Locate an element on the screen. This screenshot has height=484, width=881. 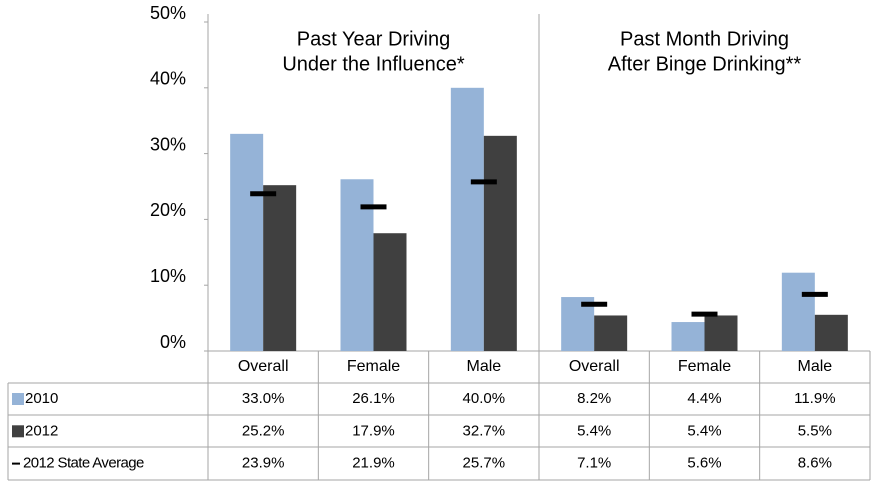
group-title: Past Month Driving is located at coordinates (704, 39).